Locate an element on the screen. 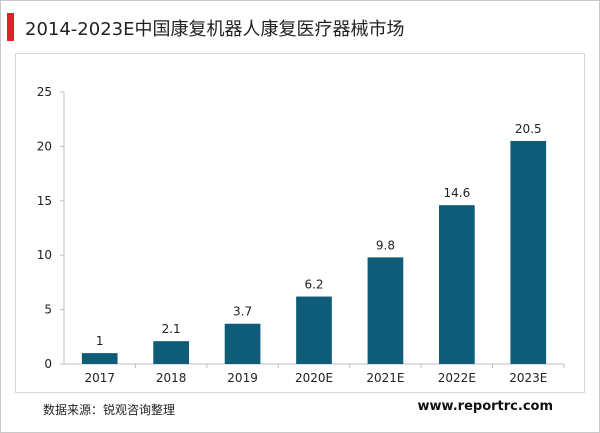  data-source-note: 数据来源：锐观咨询整理 is located at coordinates (109, 410).